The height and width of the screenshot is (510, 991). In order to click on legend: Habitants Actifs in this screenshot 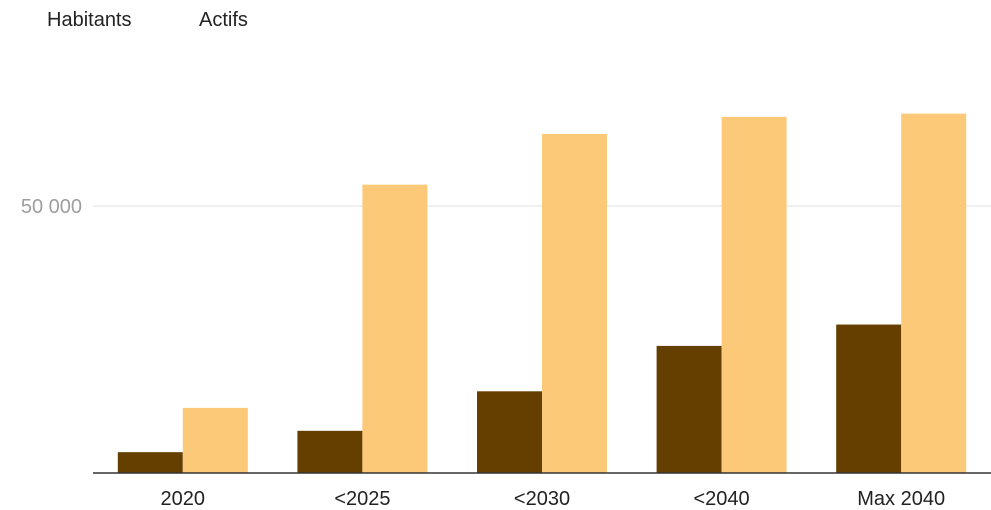, I will do `click(147, 20)`.